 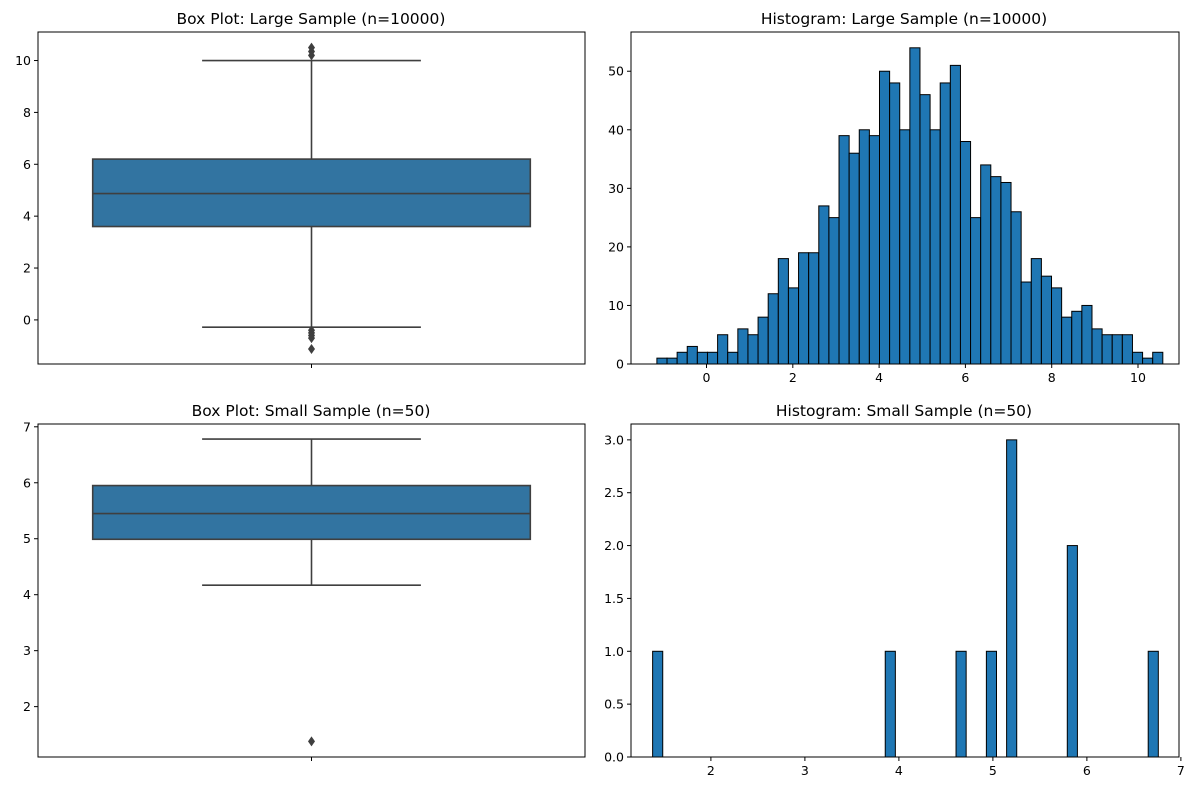 I want to click on histogram-large-title: Histogram: Large Sample (n=10000), so click(x=904, y=19).